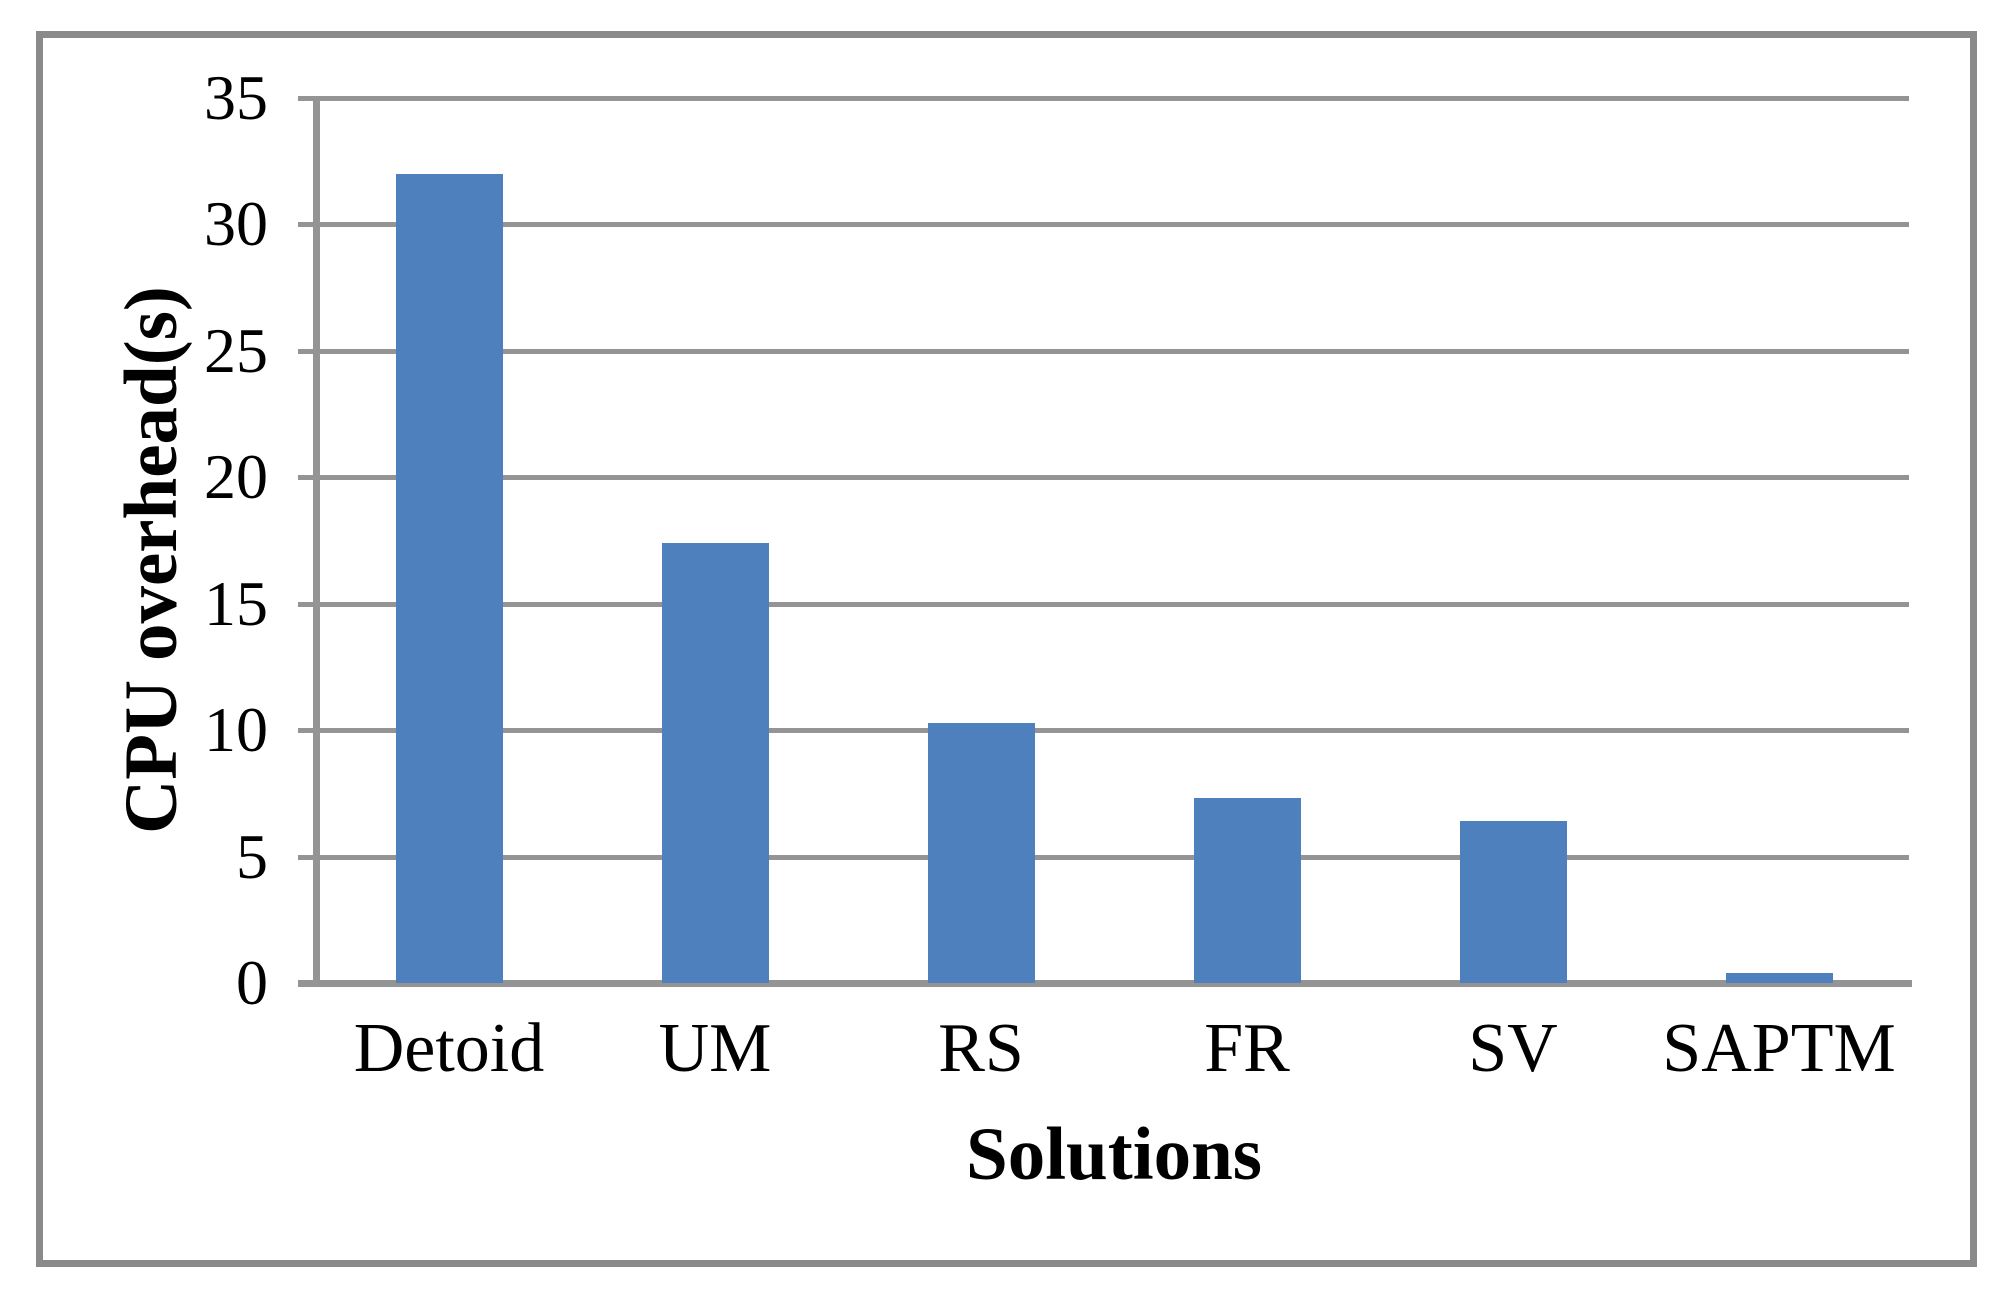  What do you see at coordinates (236, 224) in the screenshot?
I see `y-axis-tick-label: 30` at bounding box center [236, 224].